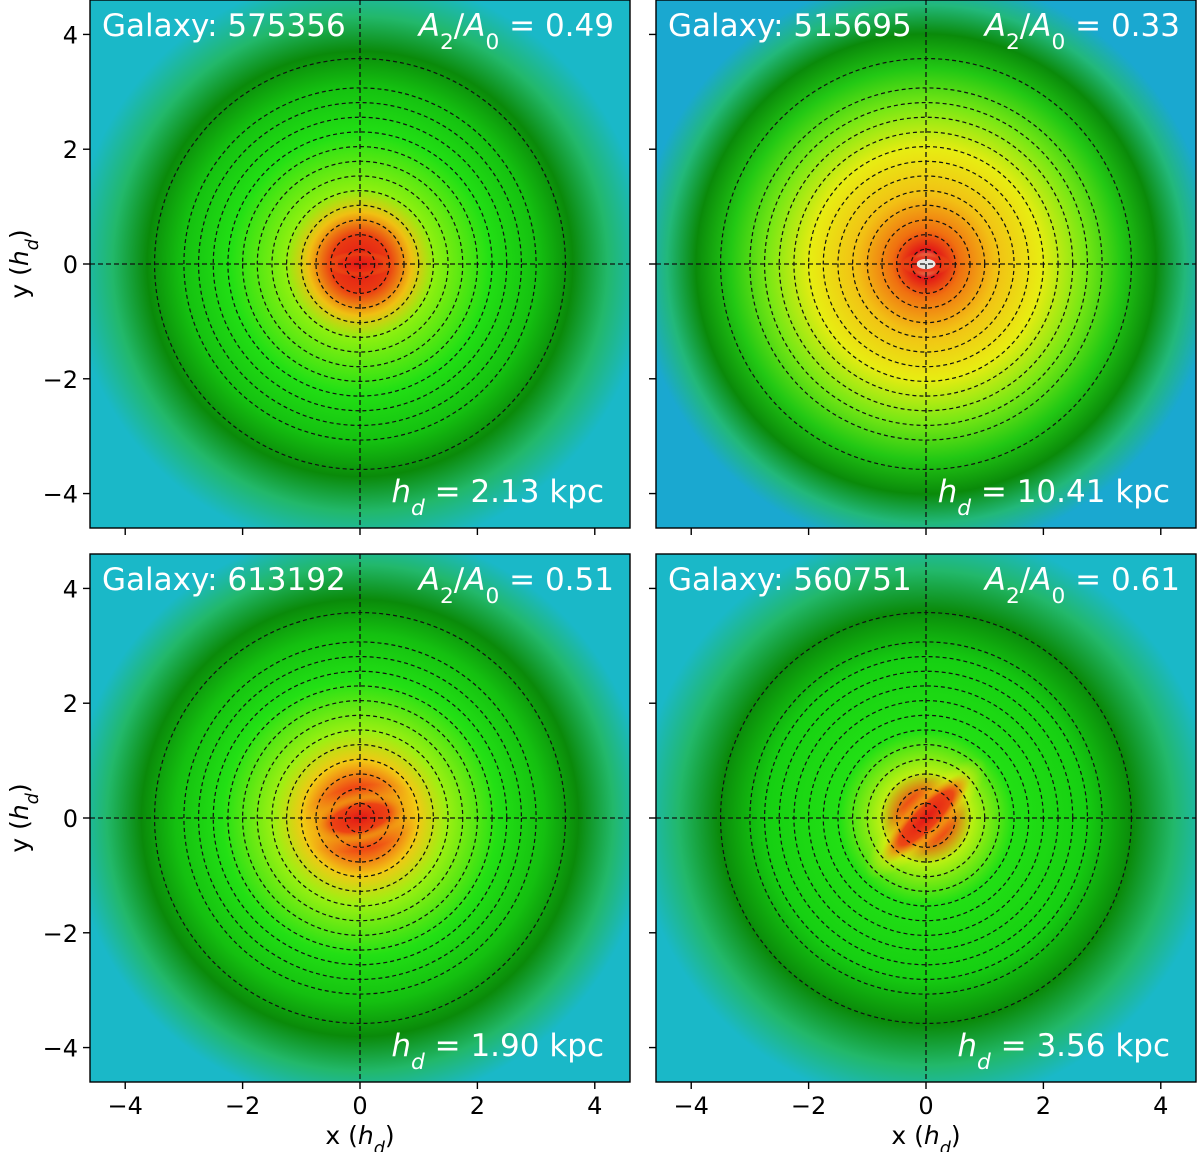  I want to click on galaxy-label: Galaxy: 515695, so click(790, 26).